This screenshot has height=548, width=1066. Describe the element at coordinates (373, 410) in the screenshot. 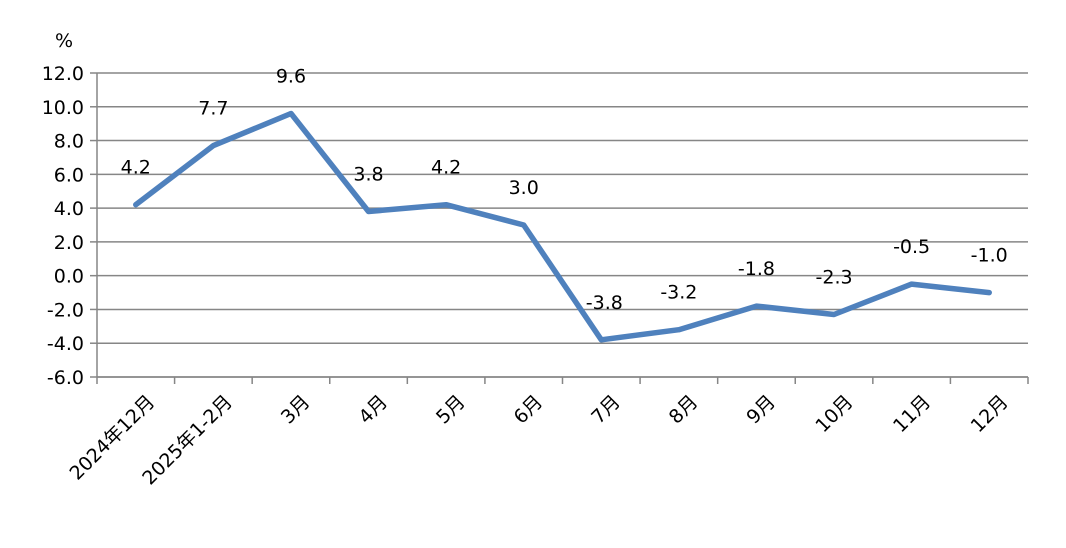

I see `x-tick-label: 4月` at that location.